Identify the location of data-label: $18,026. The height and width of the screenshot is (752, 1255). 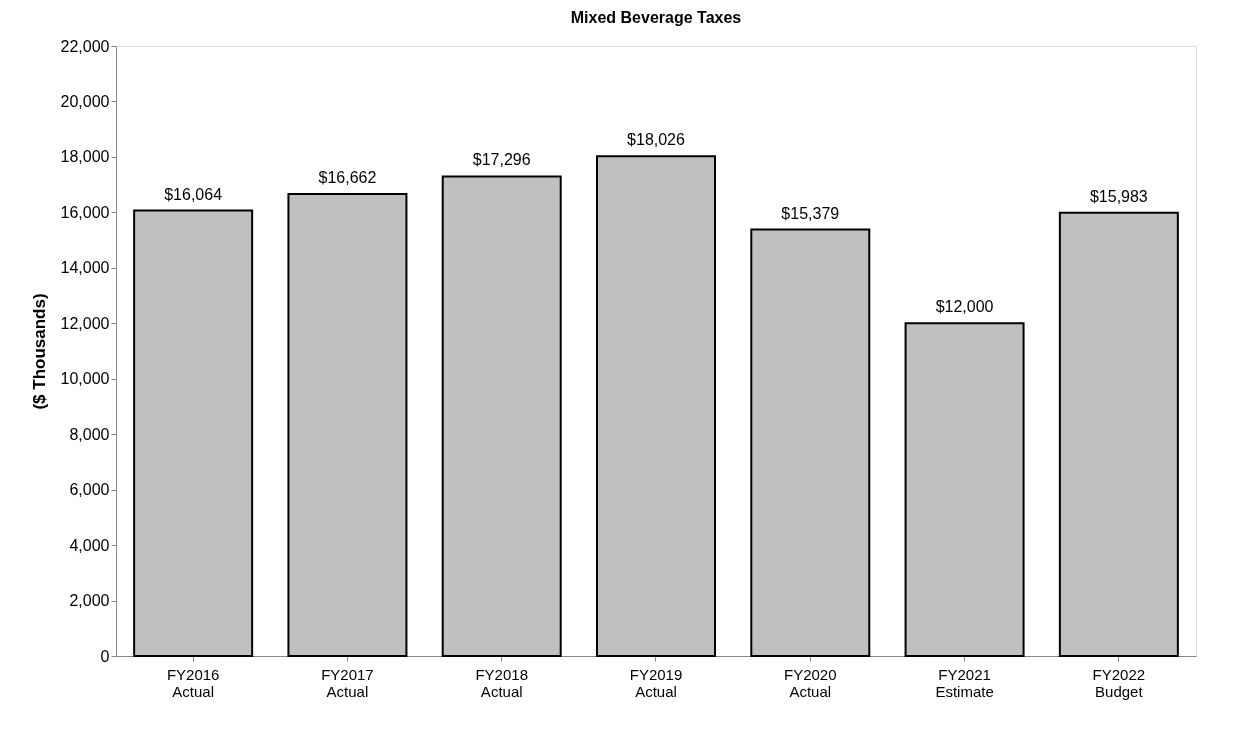
(656, 140).